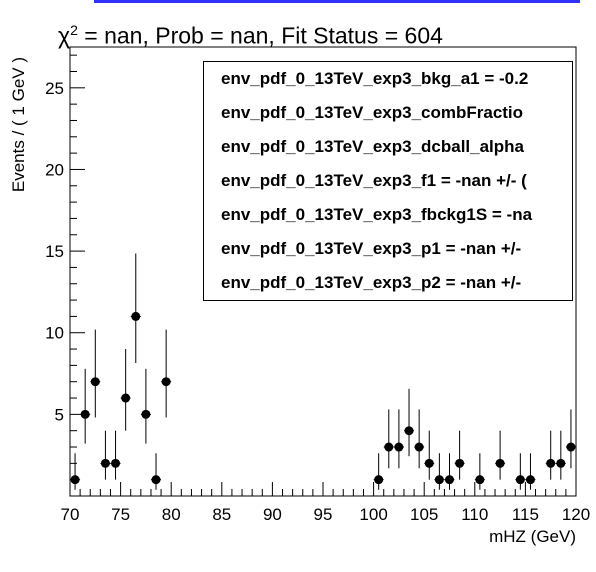 This screenshot has height=572, width=596. I want to click on y-tick-label: 5, so click(59, 414).